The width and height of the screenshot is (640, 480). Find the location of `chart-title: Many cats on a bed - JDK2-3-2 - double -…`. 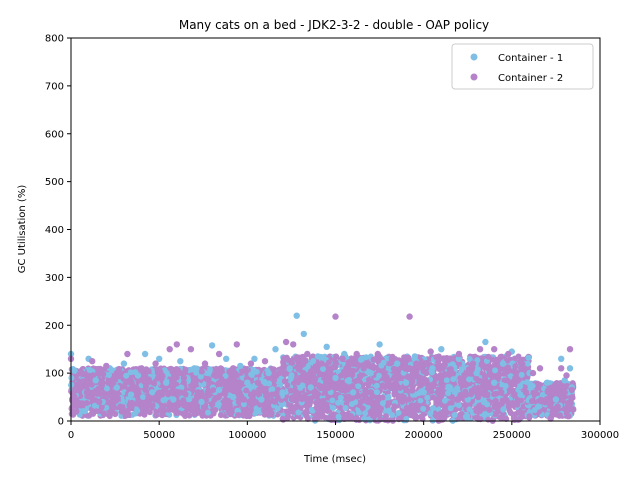

chart-title: Many cats on a bed - JDK2-3-2 - double -… is located at coordinates (334, 25).